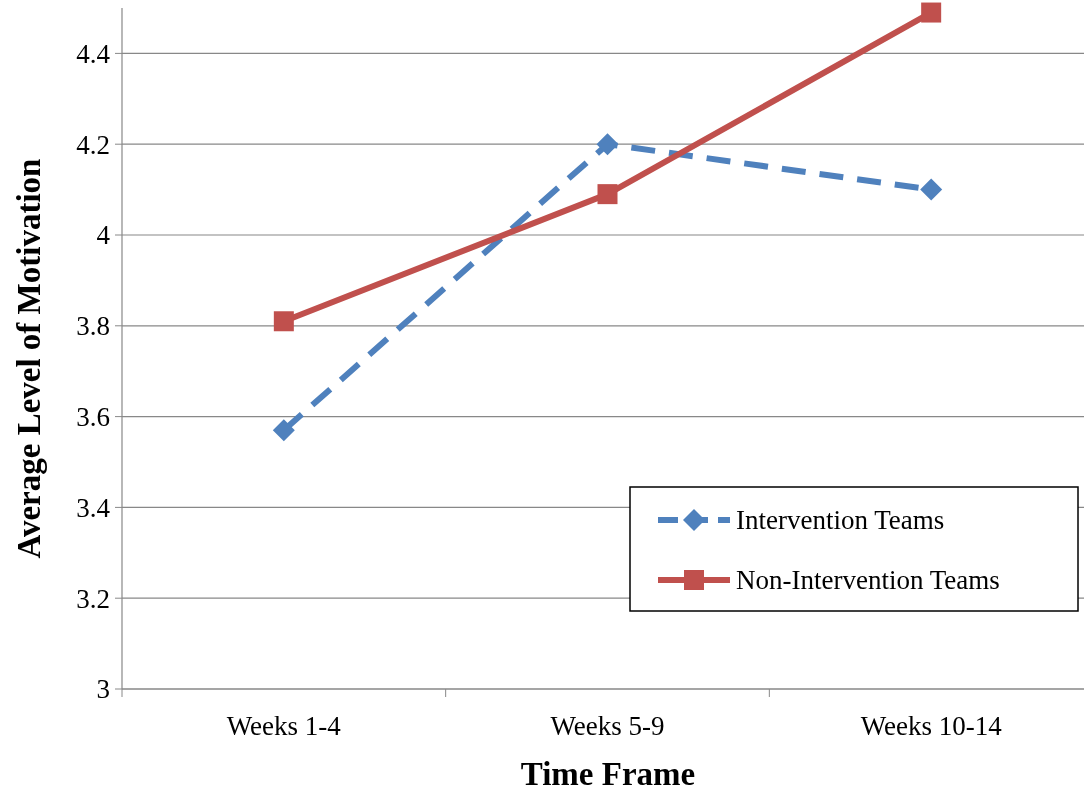 Image resolution: width=1084 pixels, height=793 pixels. Describe the element at coordinates (284, 726) in the screenshot. I see `x-tick-label: Weeks 1-4` at that location.